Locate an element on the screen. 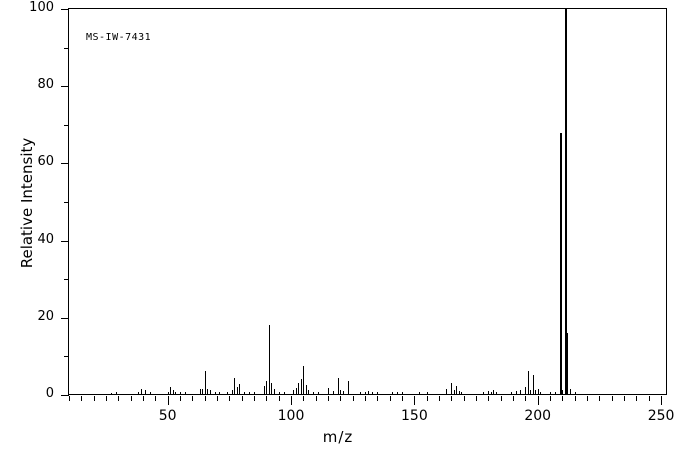 The image size is (676, 455). y-tick-label: 60 is located at coordinates (45, 162).